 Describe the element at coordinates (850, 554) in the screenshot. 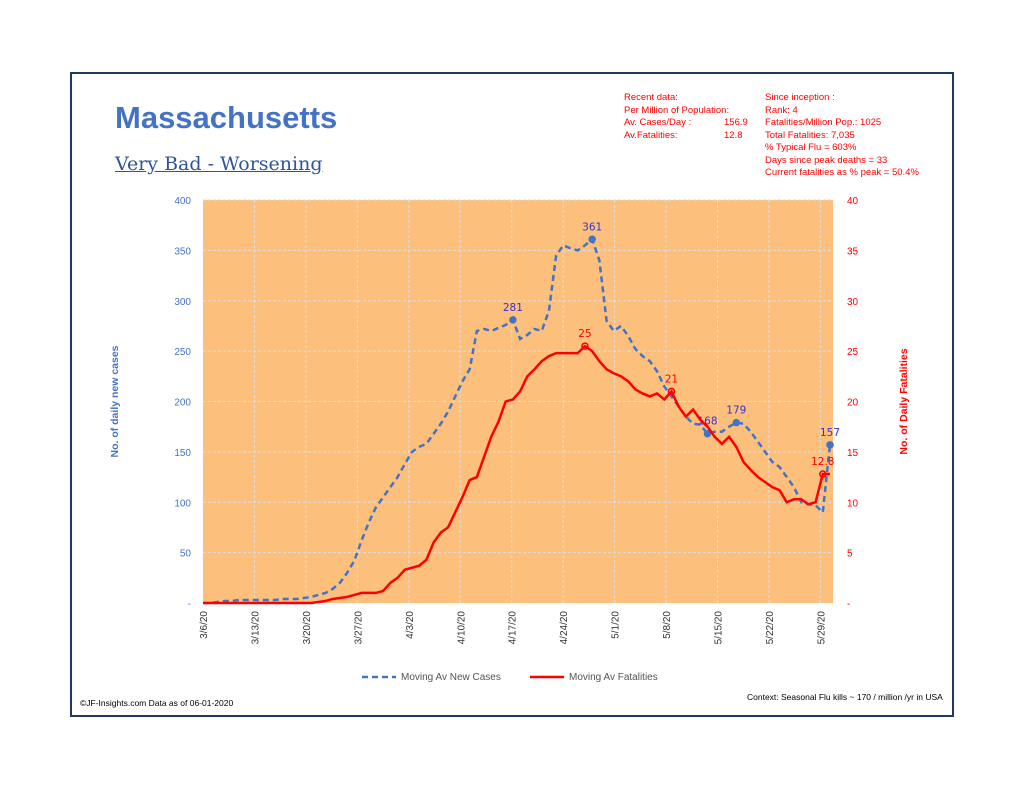

I see `y2-tick-label: 5` at that location.